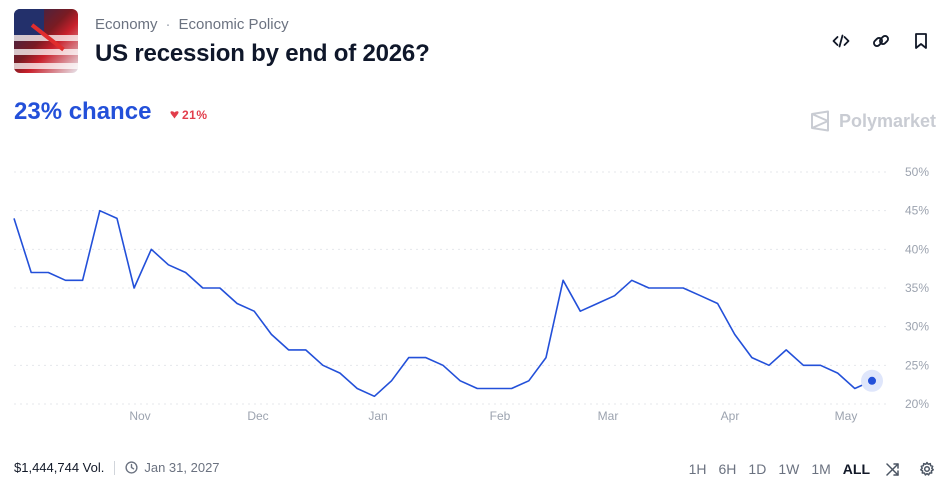 The width and height of the screenshot is (946, 497). I want to click on breadcrumb: Economy · Economic Policy, so click(192, 24).